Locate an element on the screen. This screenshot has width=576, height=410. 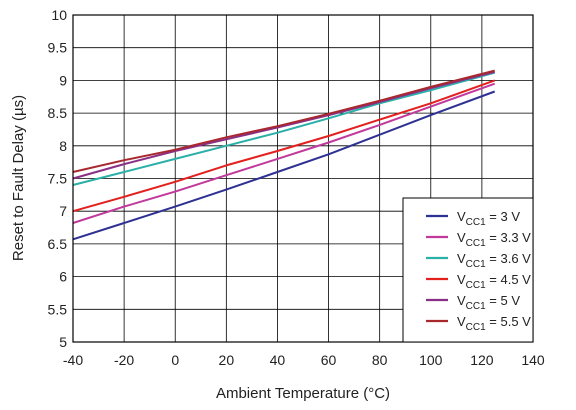
y-tick-label: 6 is located at coordinates (63, 277).